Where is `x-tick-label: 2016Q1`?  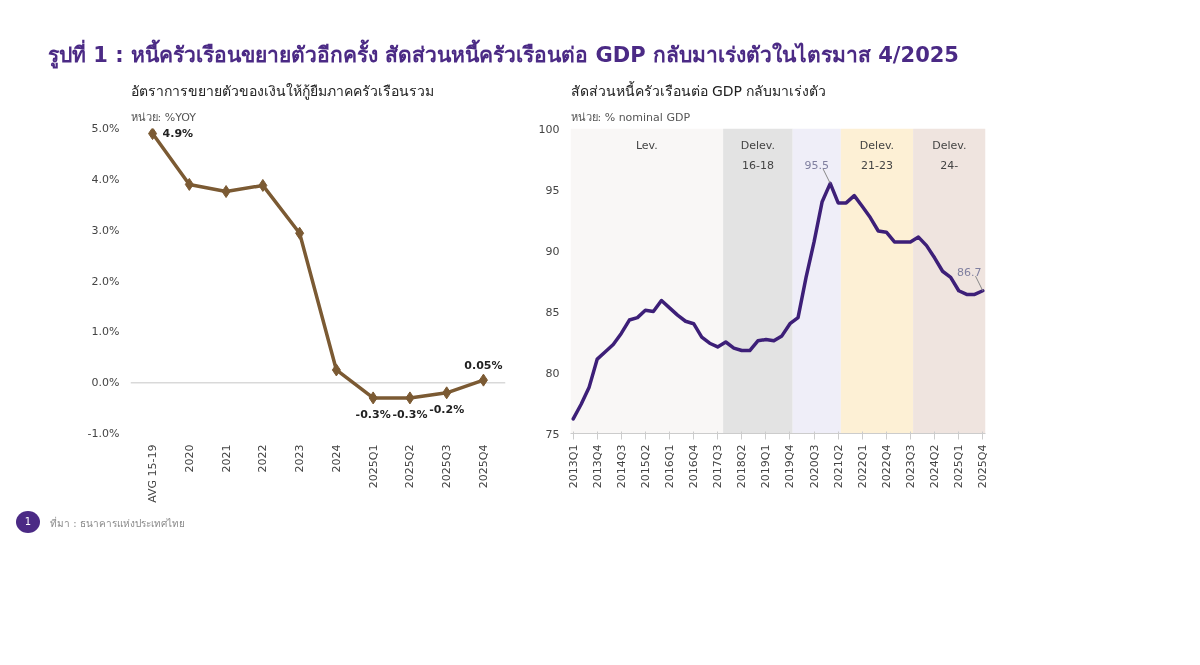
x-tick-label: 2016Q1 is located at coordinates (670, 466).